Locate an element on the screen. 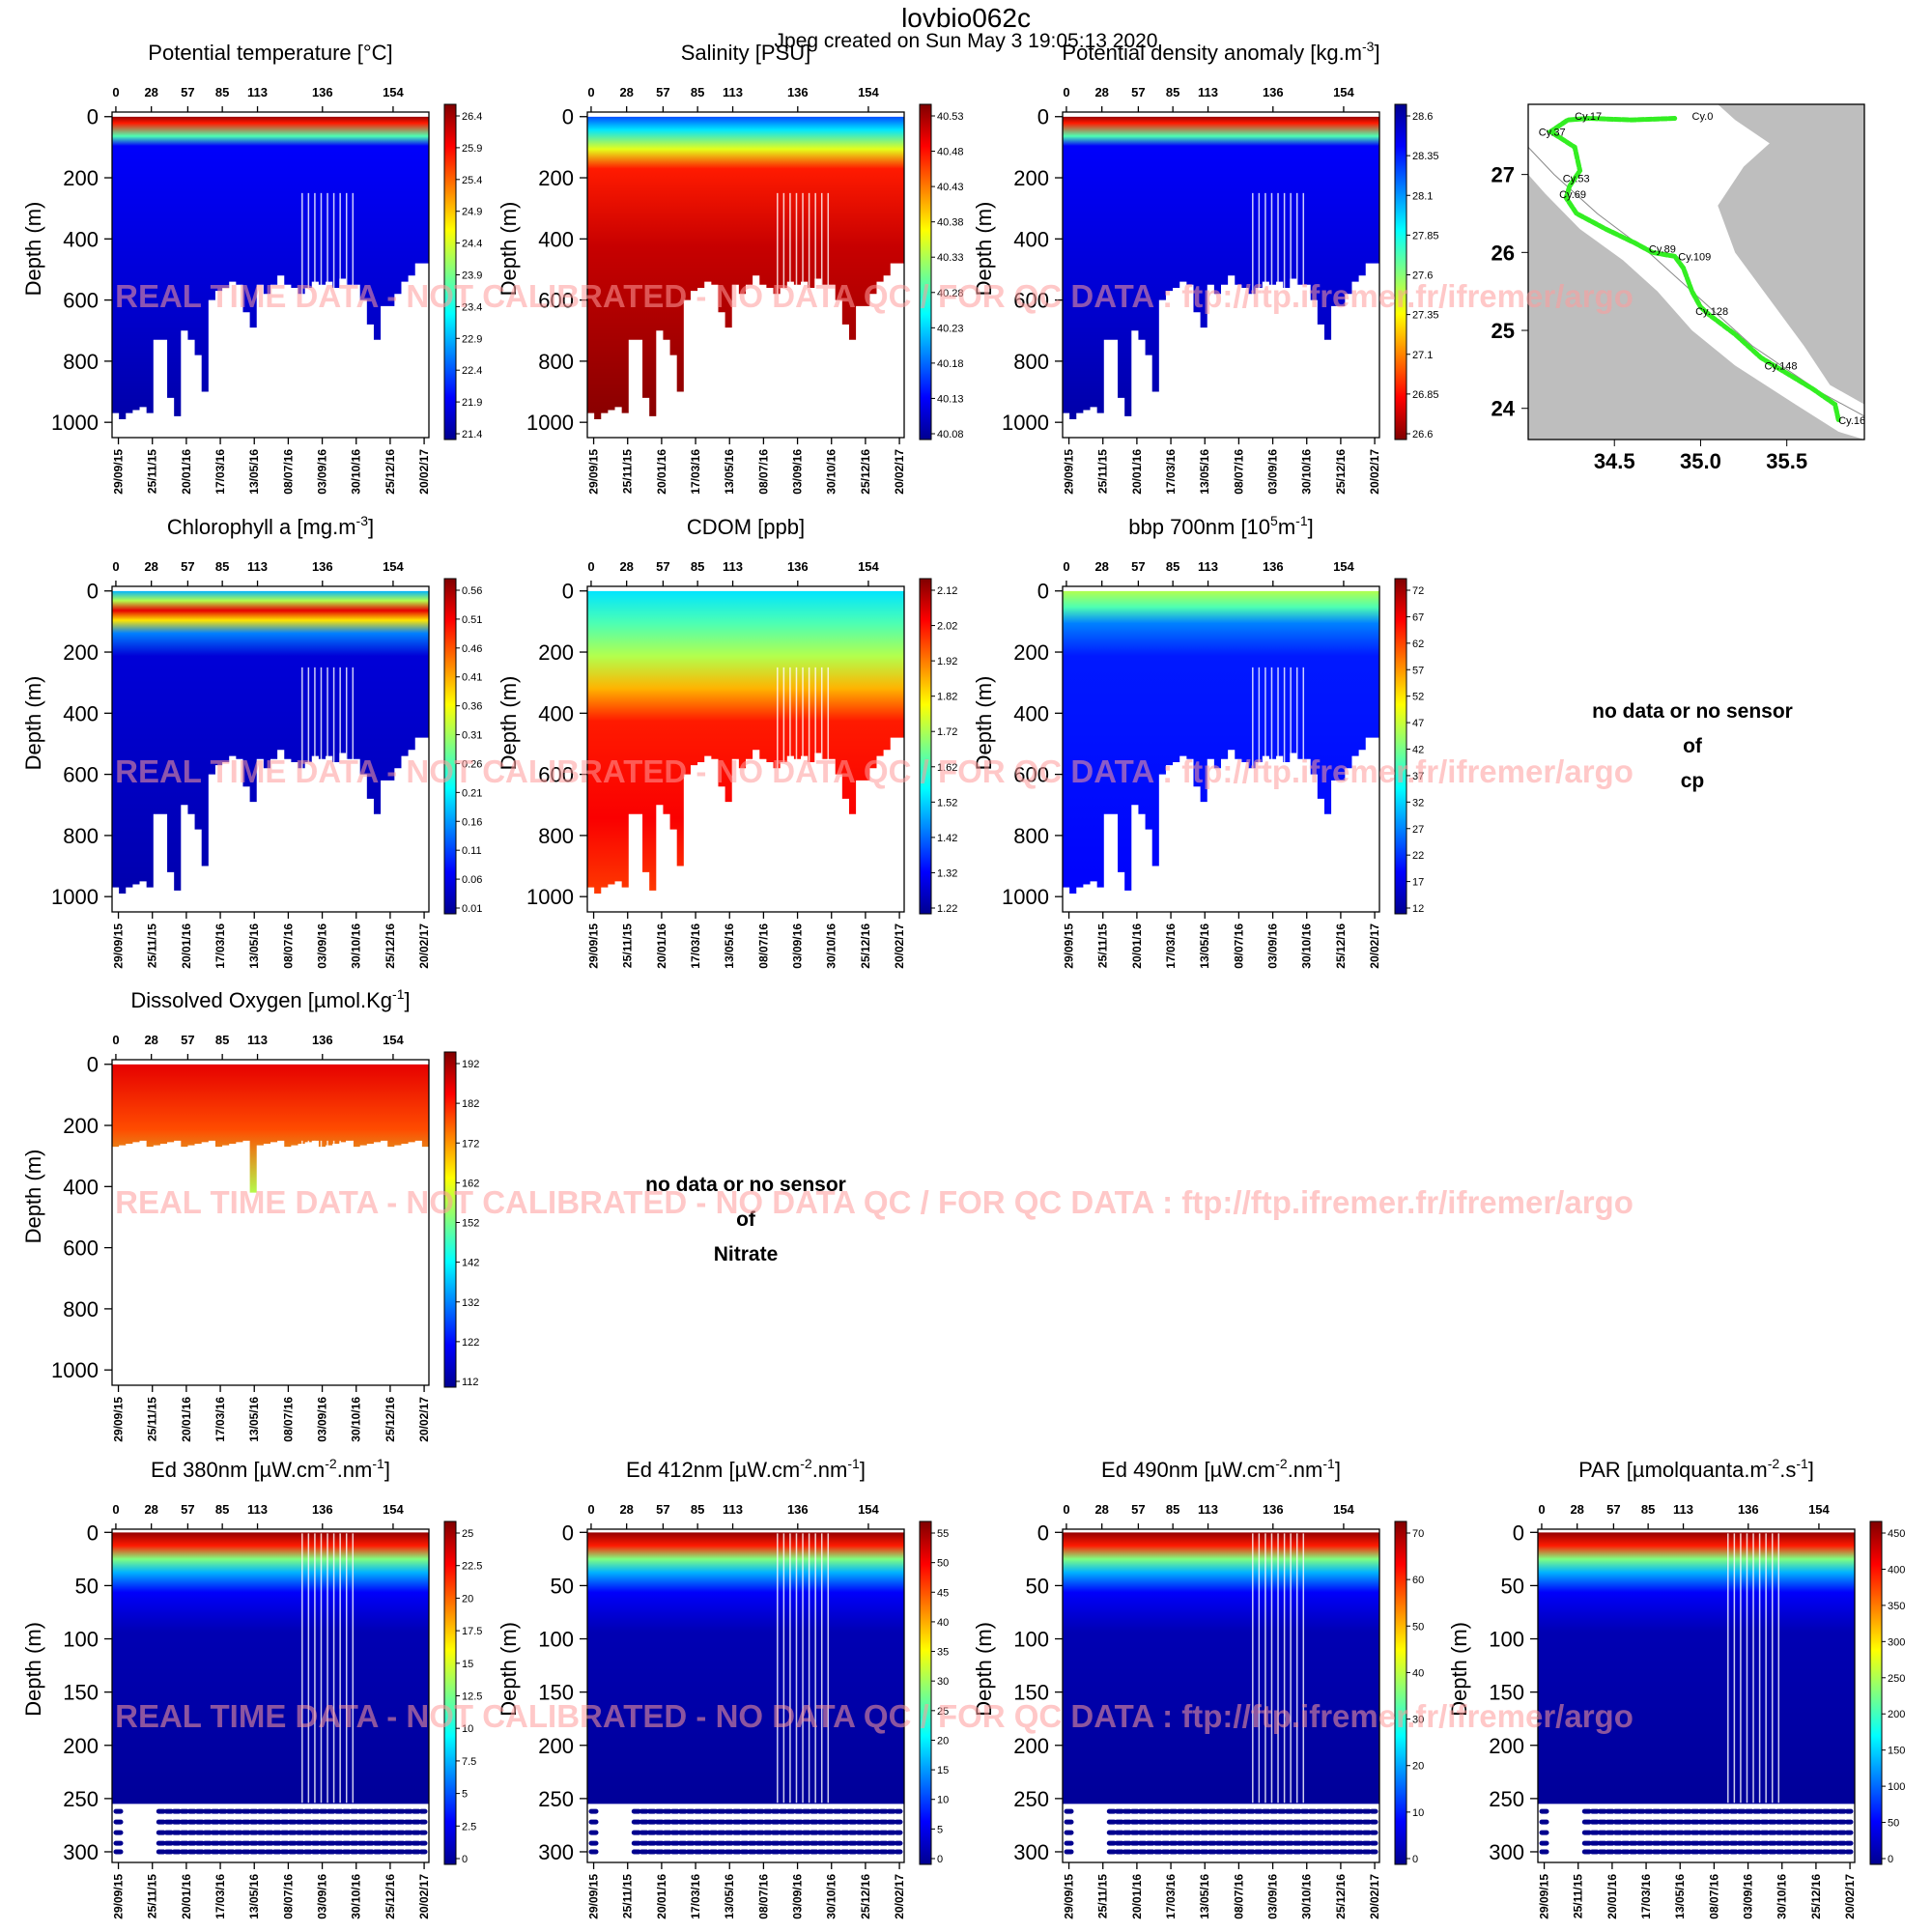 This screenshot has height=1932, width=1932. date-tick-label: 30/10/16 is located at coordinates (1307, 1896).